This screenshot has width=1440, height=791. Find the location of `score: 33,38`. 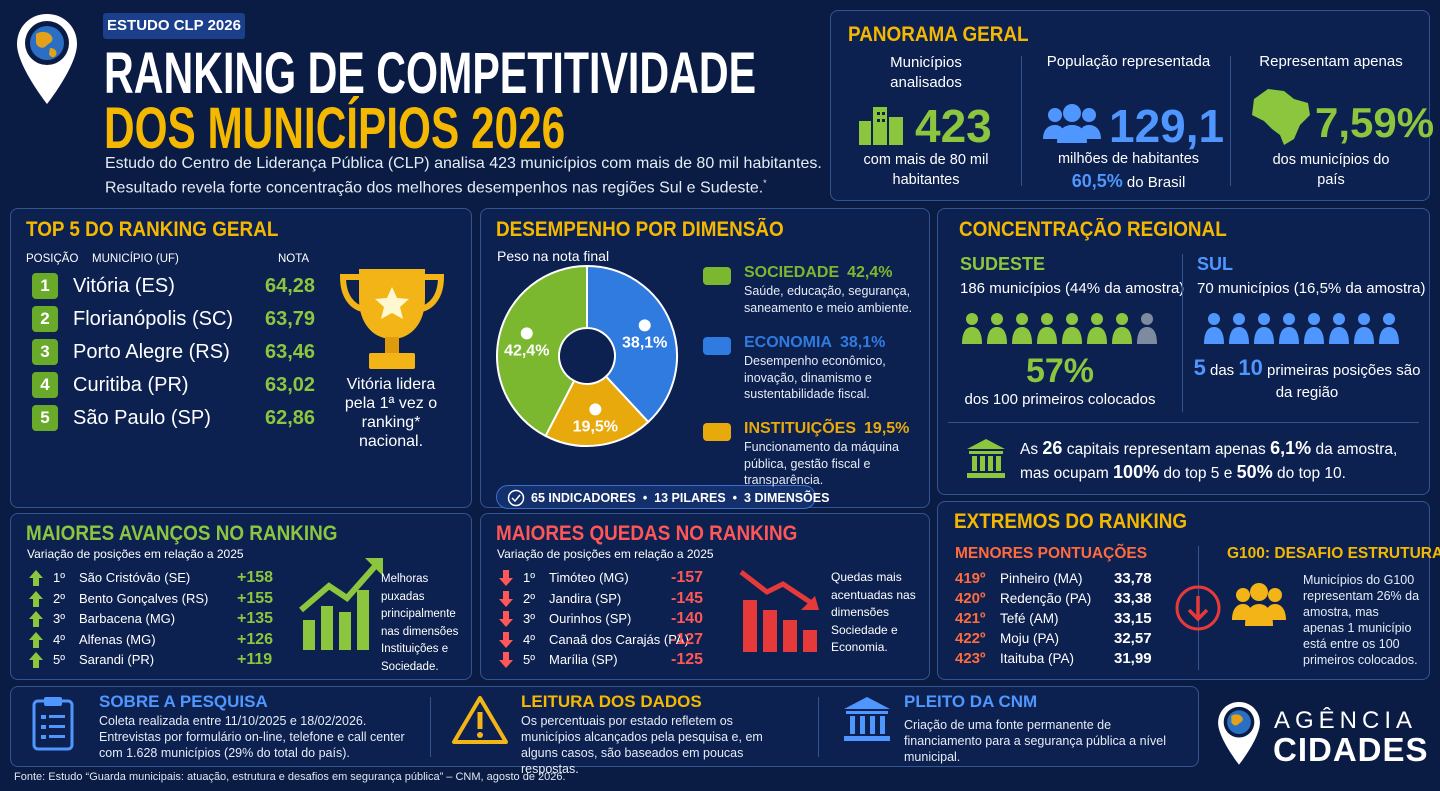

score: 33,38 is located at coordinates (1133, 598).